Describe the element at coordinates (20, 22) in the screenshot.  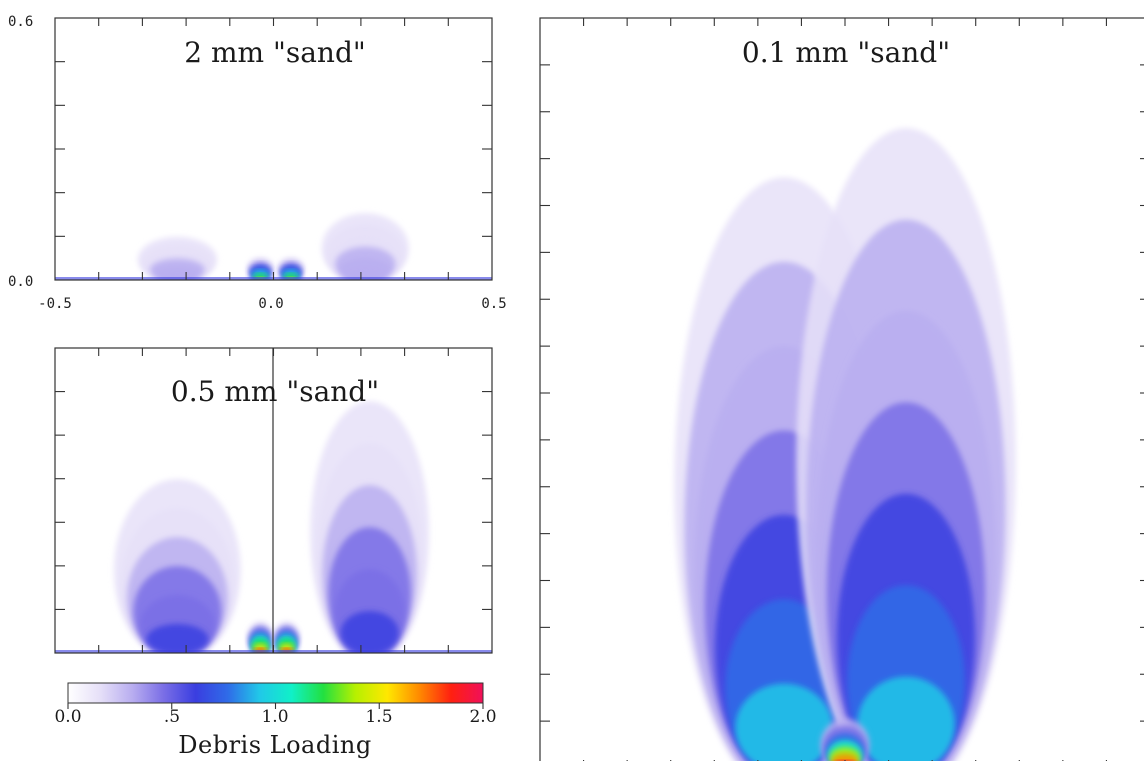
I see `y-tick-label-top: 0.6` at that location.